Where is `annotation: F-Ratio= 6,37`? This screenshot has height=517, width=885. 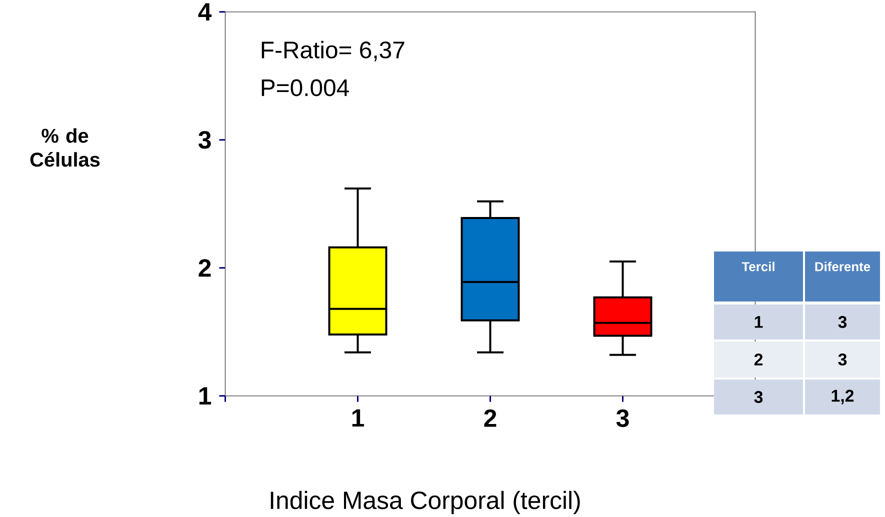 annotation: F-Ratio= 6,37 is located at coordinates (333, 51).